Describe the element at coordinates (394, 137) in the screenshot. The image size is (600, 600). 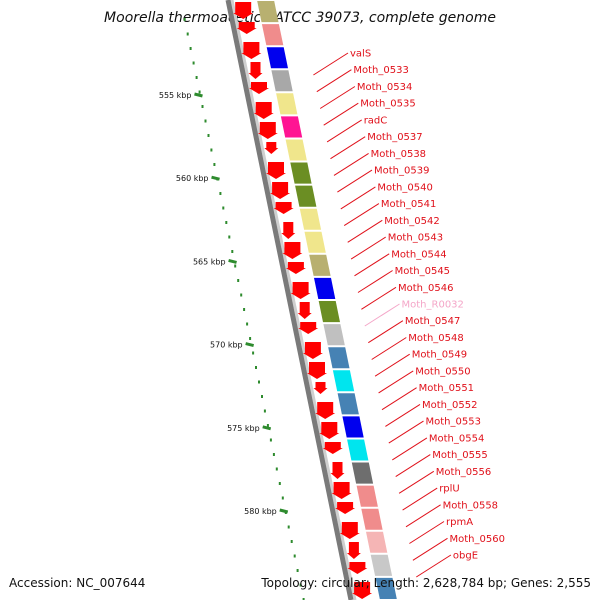
I see `gene-label: Moth_0537` at that location.